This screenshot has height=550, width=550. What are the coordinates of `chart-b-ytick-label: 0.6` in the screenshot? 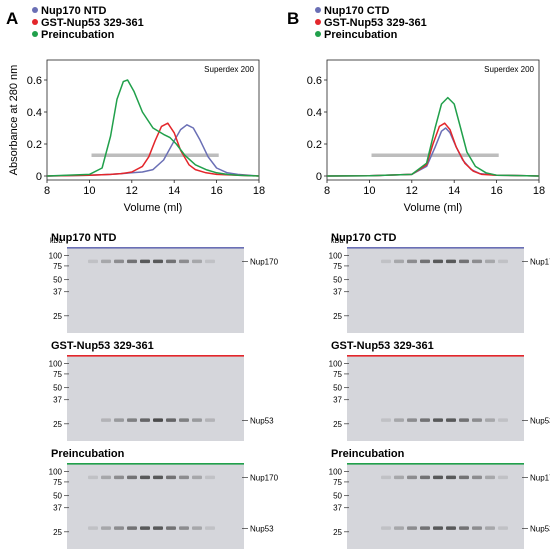 It's located at (314, 81).